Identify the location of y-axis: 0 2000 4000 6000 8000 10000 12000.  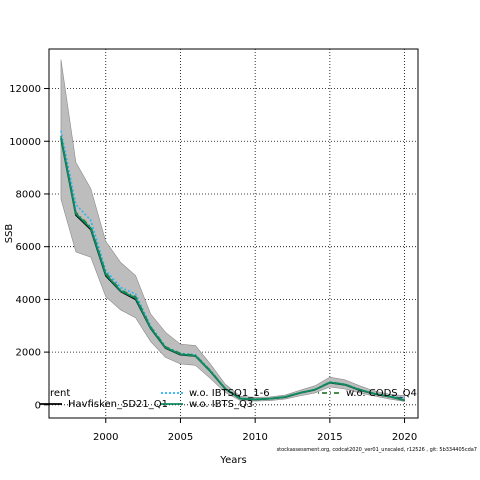
(29, 247).